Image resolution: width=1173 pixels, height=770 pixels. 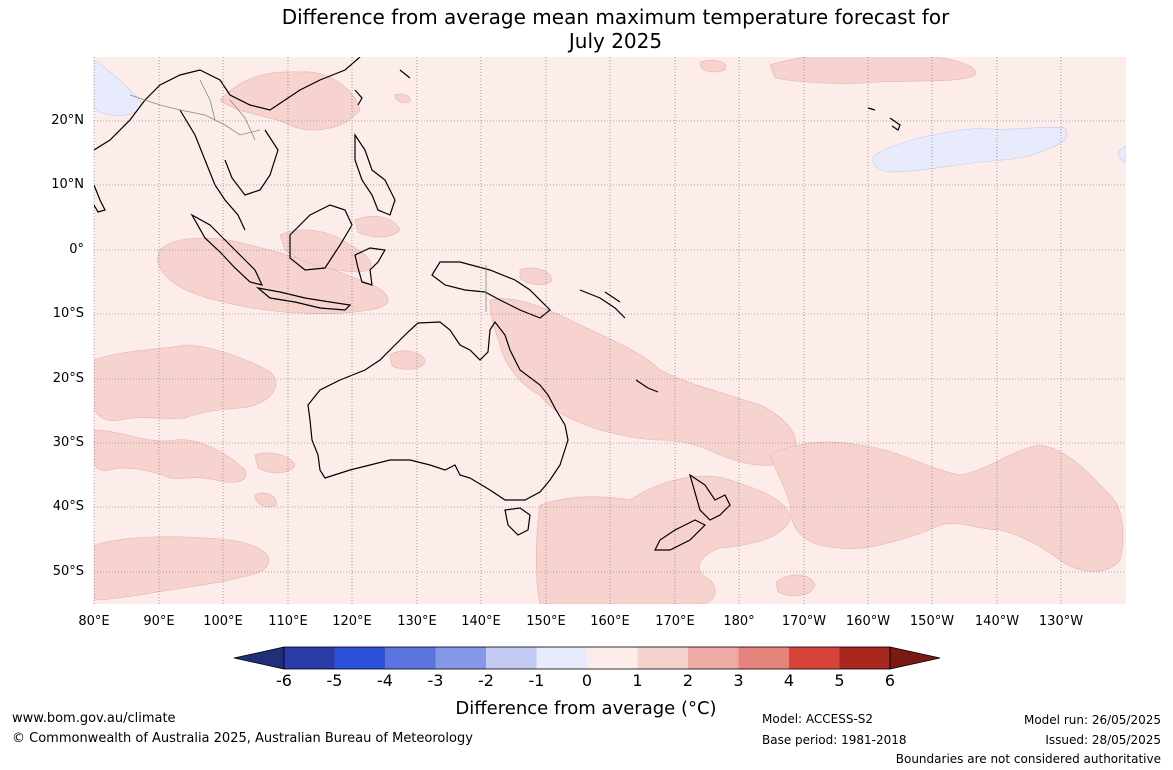 I want to click on longitude-label: 180°, so click(x=739, y=621).